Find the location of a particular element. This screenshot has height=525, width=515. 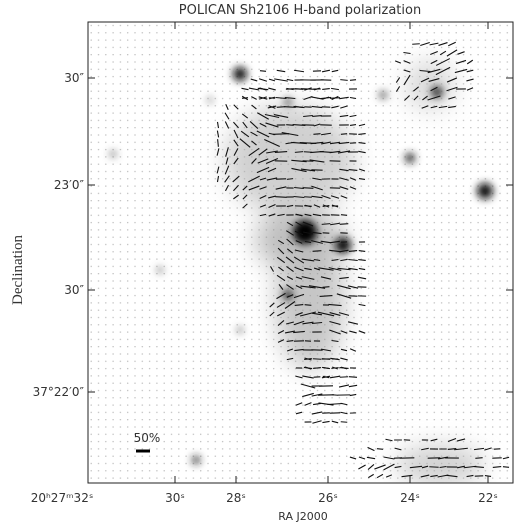

x-tick-label: 24ˢ is located at coordinates (410, 498).